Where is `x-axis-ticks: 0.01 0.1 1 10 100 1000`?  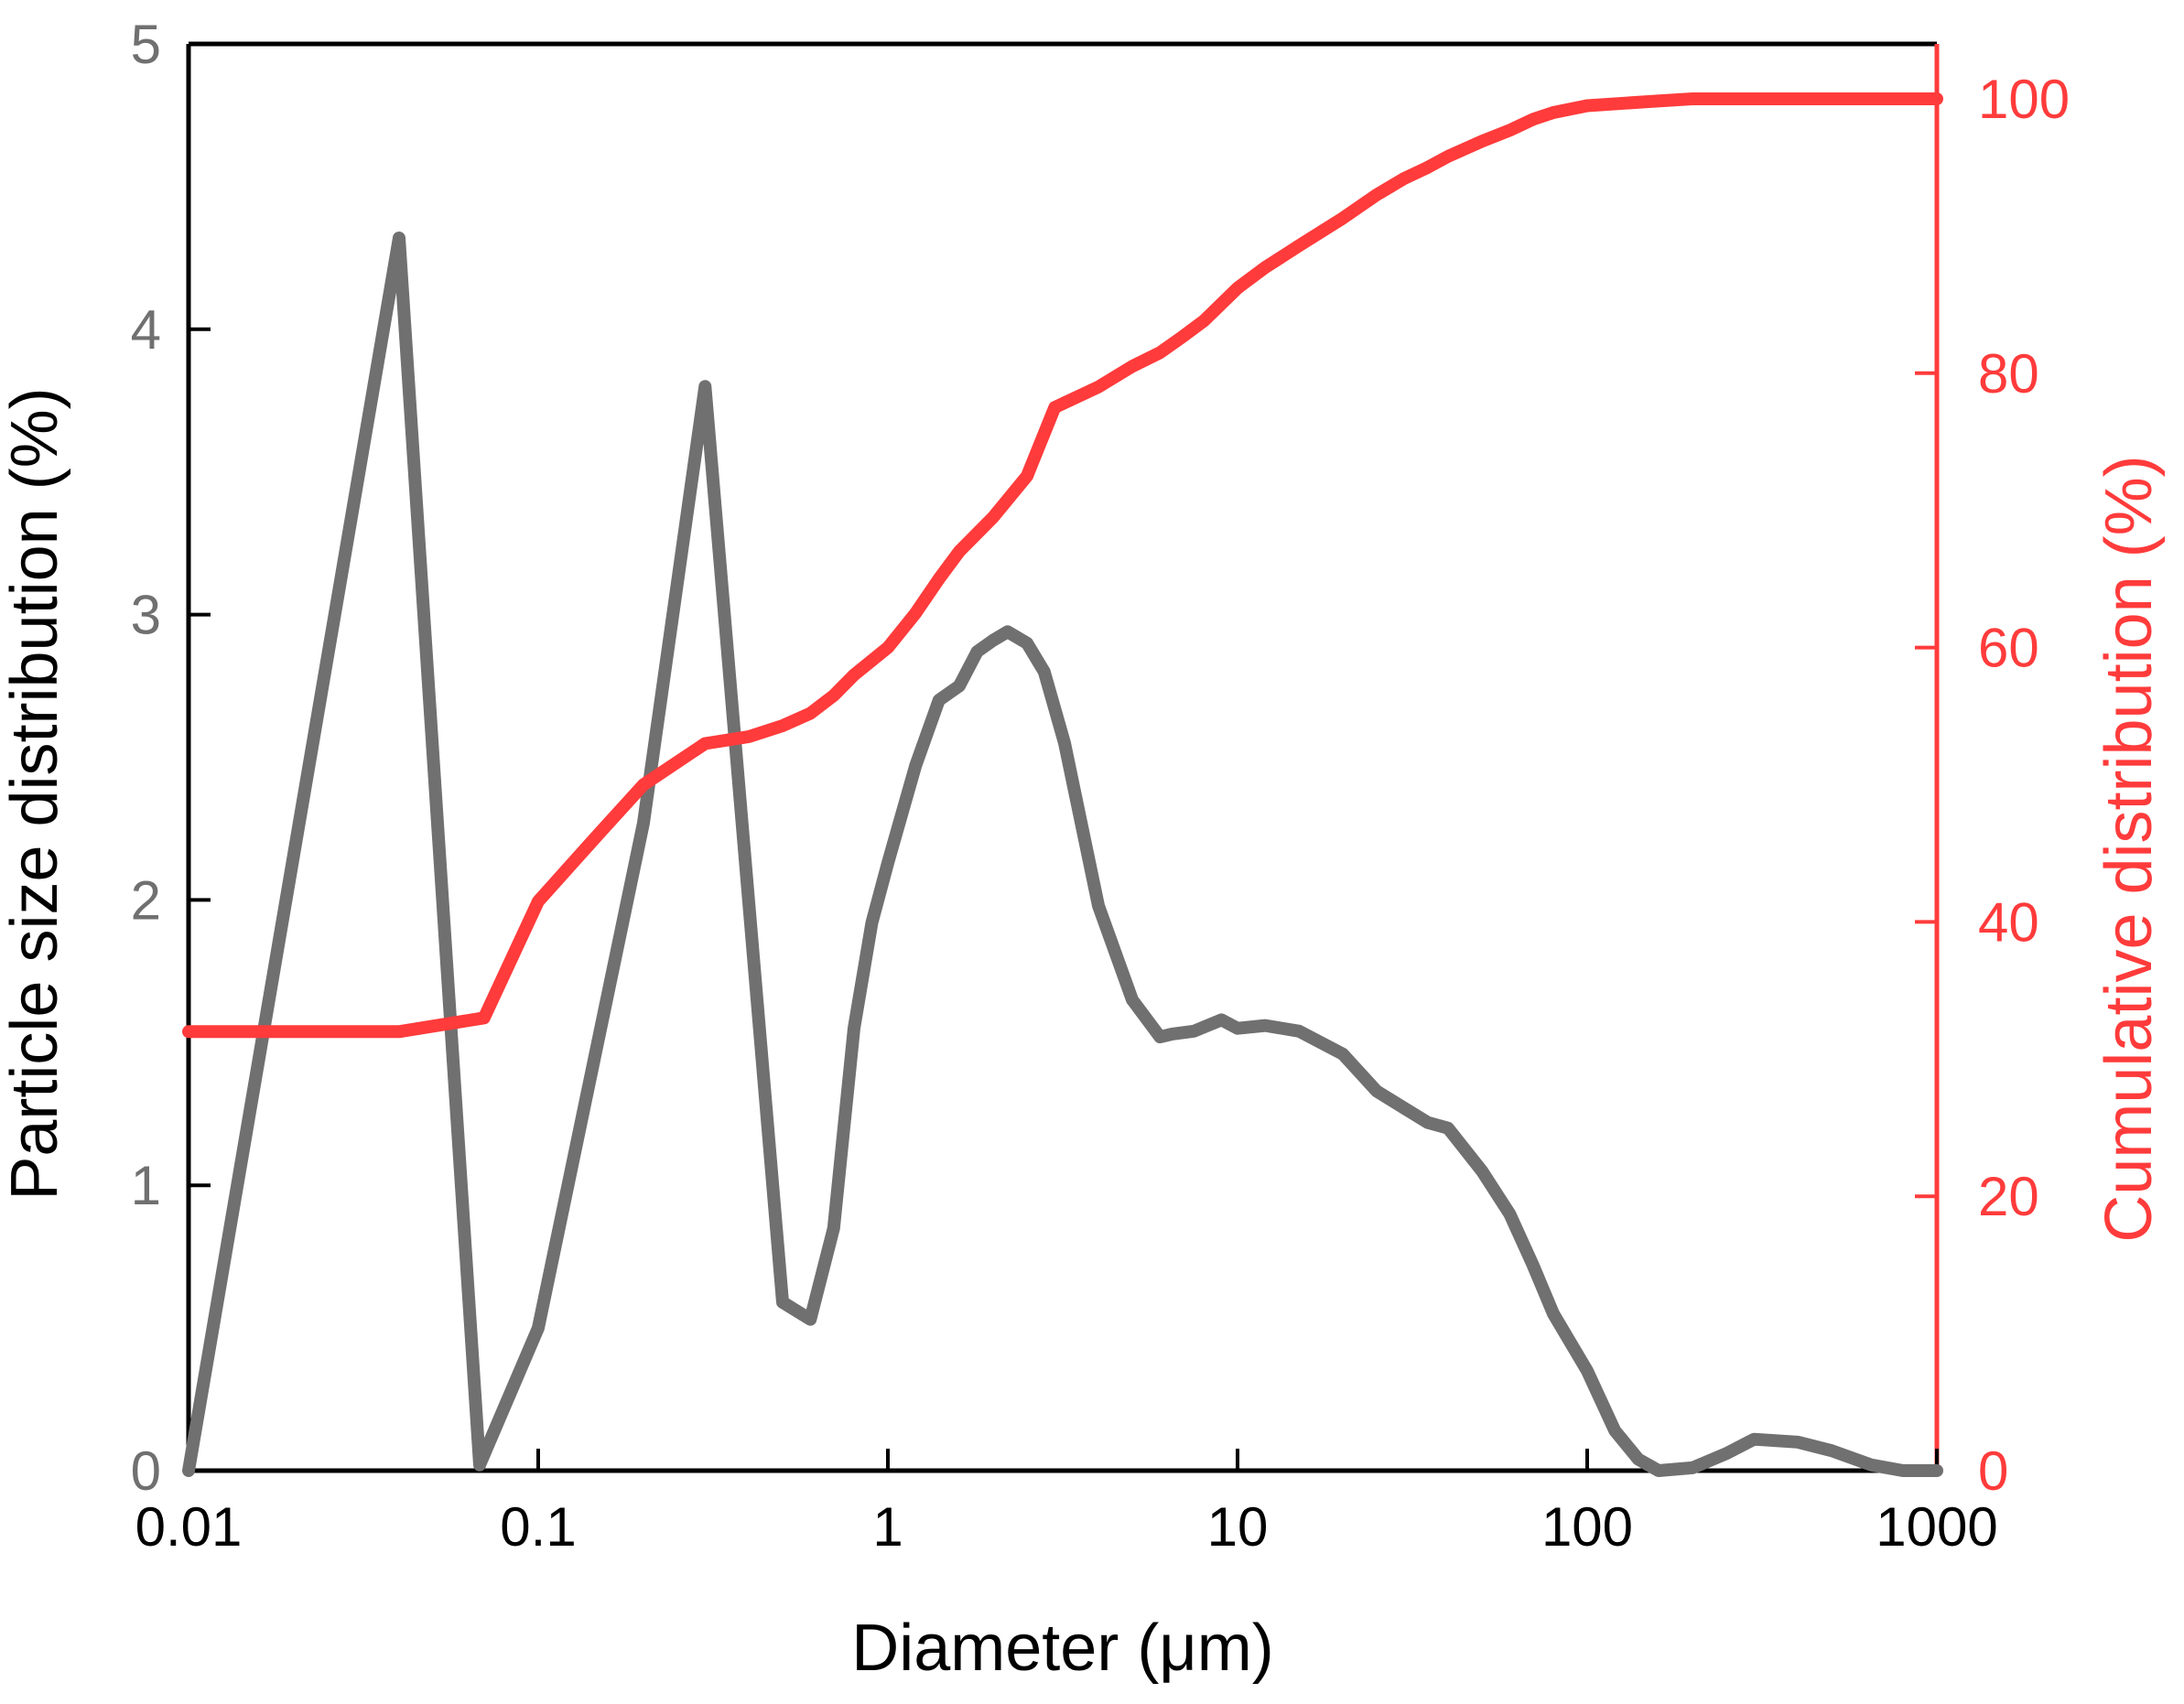 x-axis-ticks: 0.01 0.1 1 10 100 1000 is located at coordinates (1066, 1503).